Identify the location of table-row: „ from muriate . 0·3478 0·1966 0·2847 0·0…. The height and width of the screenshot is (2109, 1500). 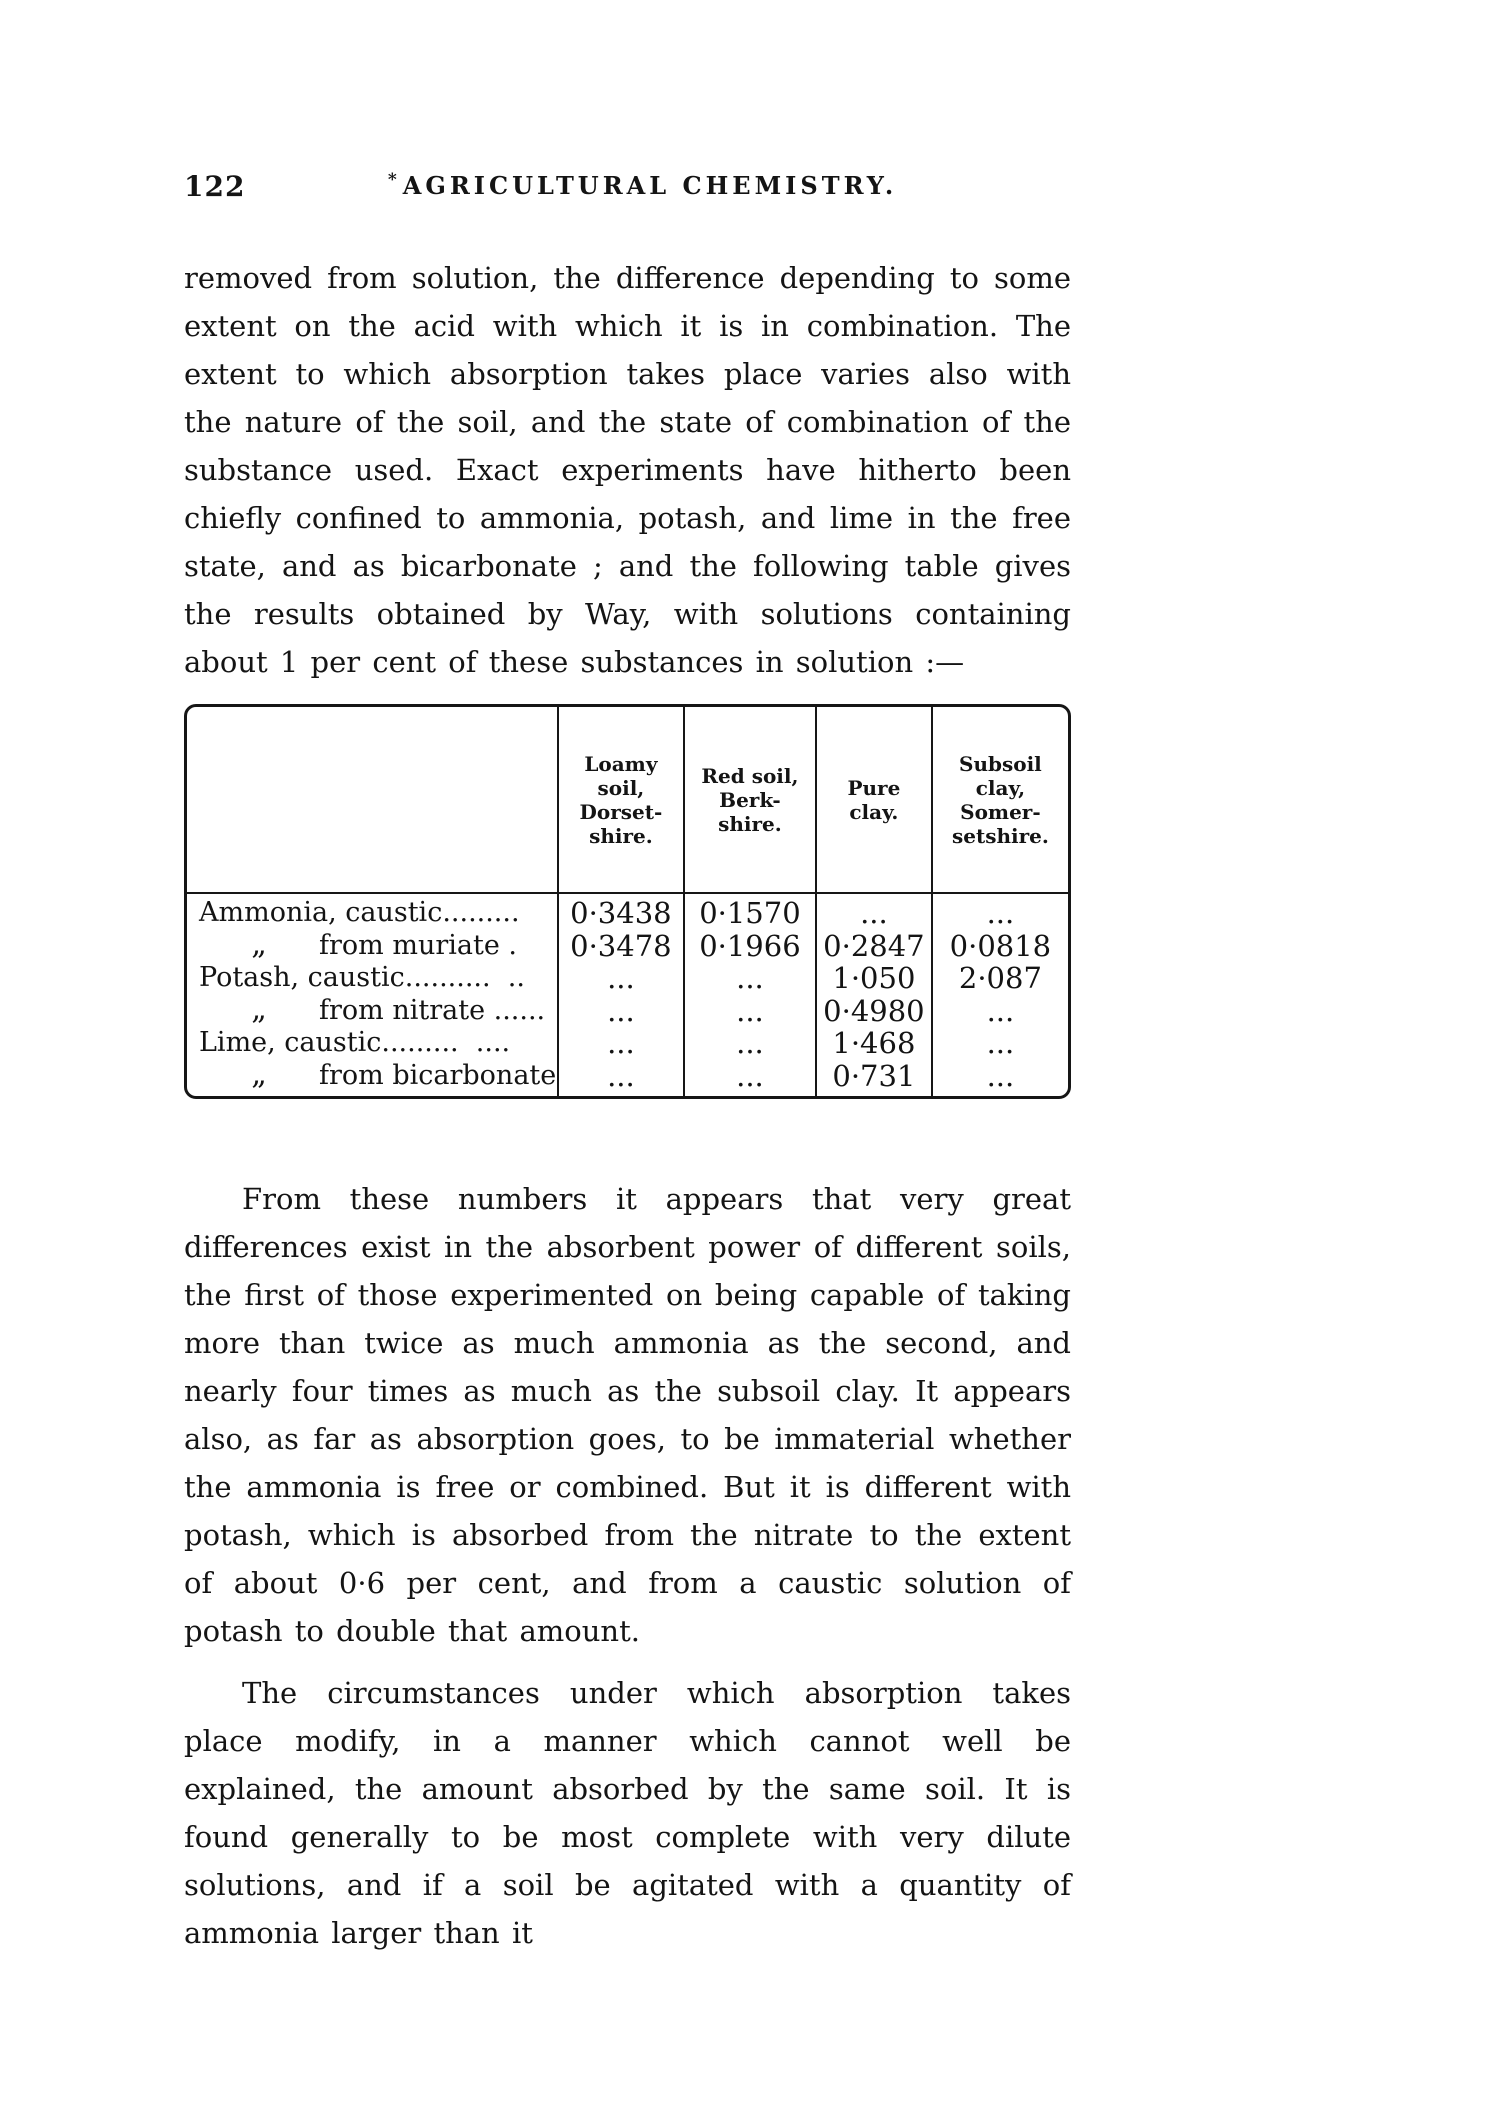
(627, 945).